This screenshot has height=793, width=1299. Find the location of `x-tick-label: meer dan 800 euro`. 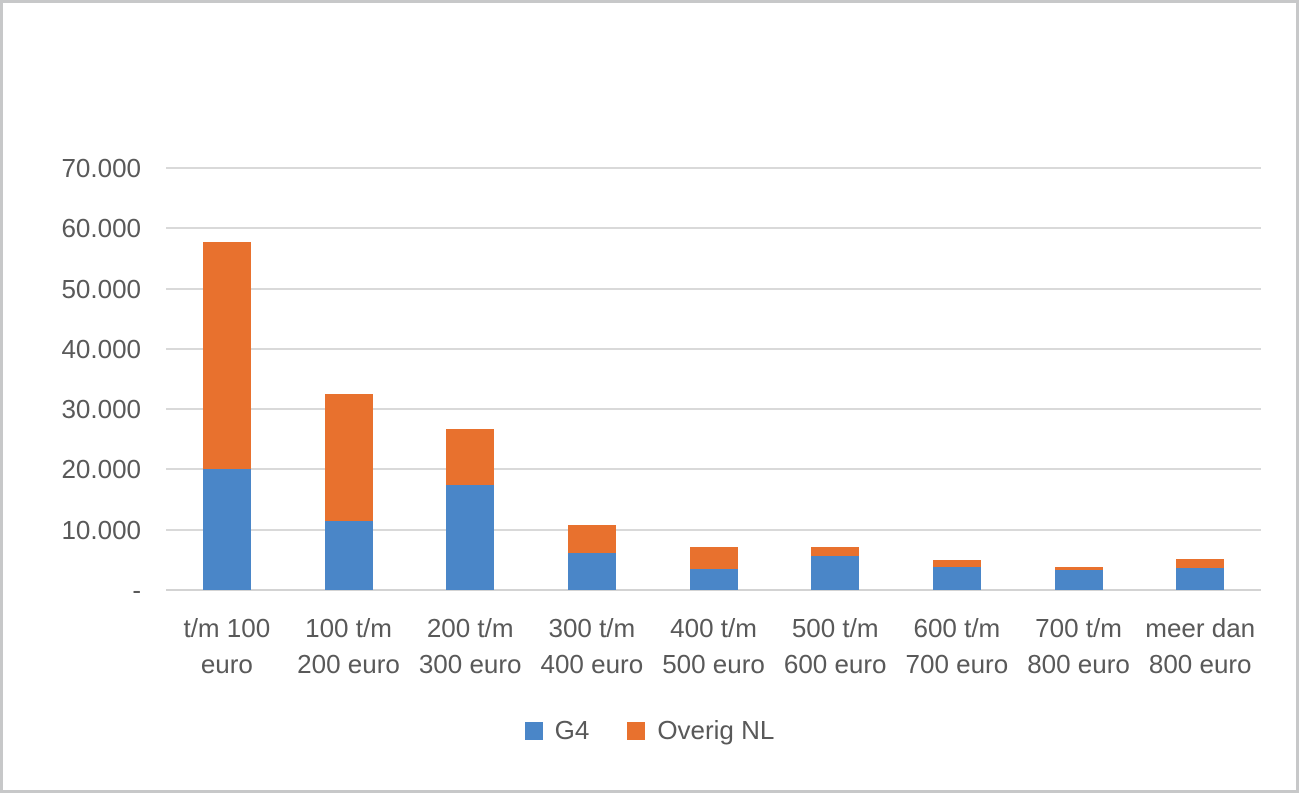

x-tick-label: meer dan 800 euro is located at coordinates (1200, 646).